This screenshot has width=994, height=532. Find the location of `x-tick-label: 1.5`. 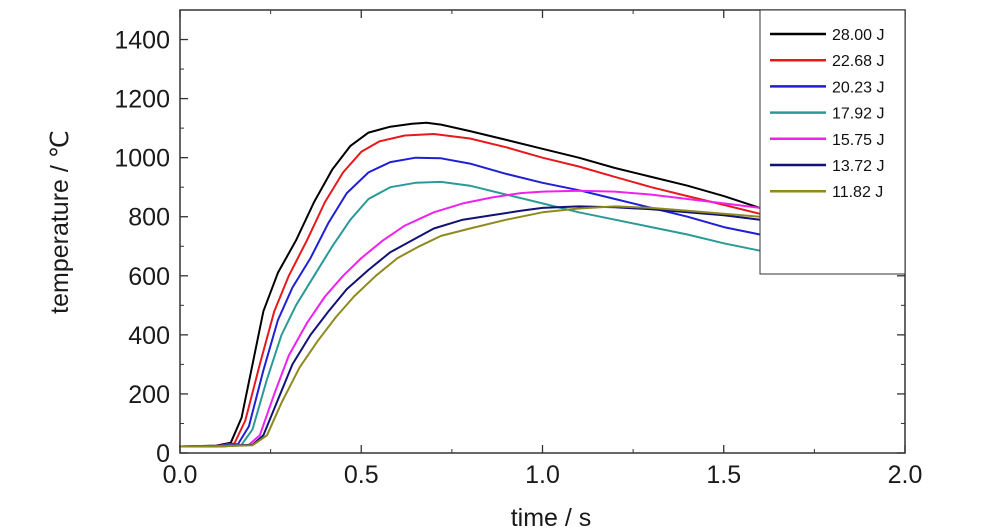

x-tick-label: 1.5 is located at coordinates (723, 475).